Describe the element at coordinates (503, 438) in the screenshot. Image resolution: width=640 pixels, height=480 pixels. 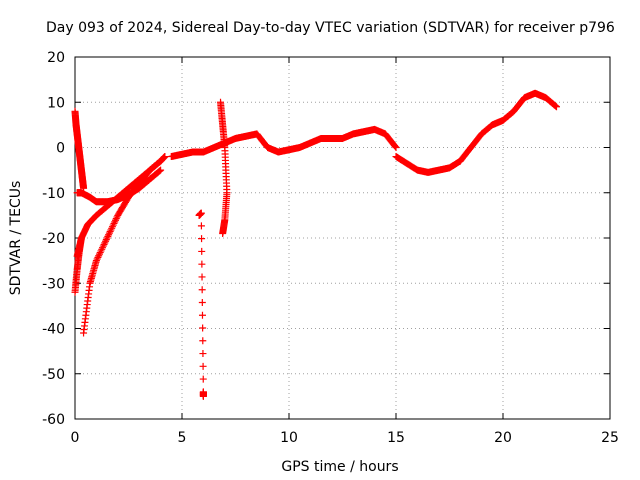
I see `x-tick-label-4: 20` at that location.